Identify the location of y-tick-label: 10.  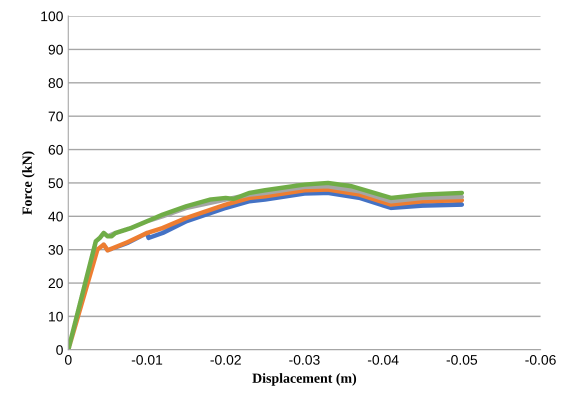
(56, 317).